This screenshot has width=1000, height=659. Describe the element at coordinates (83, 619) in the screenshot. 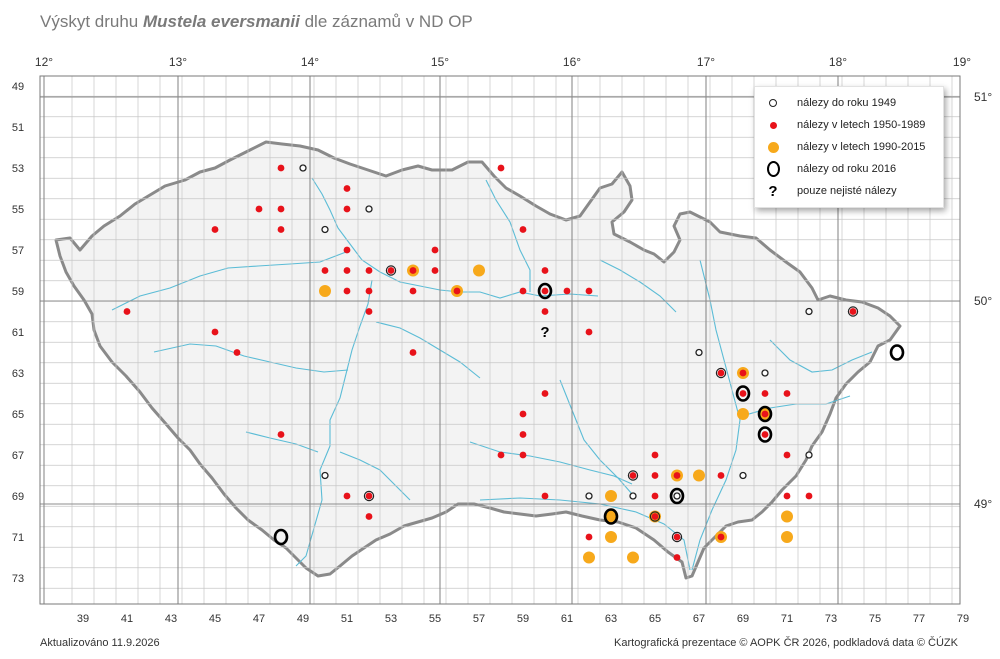

I see `grid-col-label: 39` at that location.